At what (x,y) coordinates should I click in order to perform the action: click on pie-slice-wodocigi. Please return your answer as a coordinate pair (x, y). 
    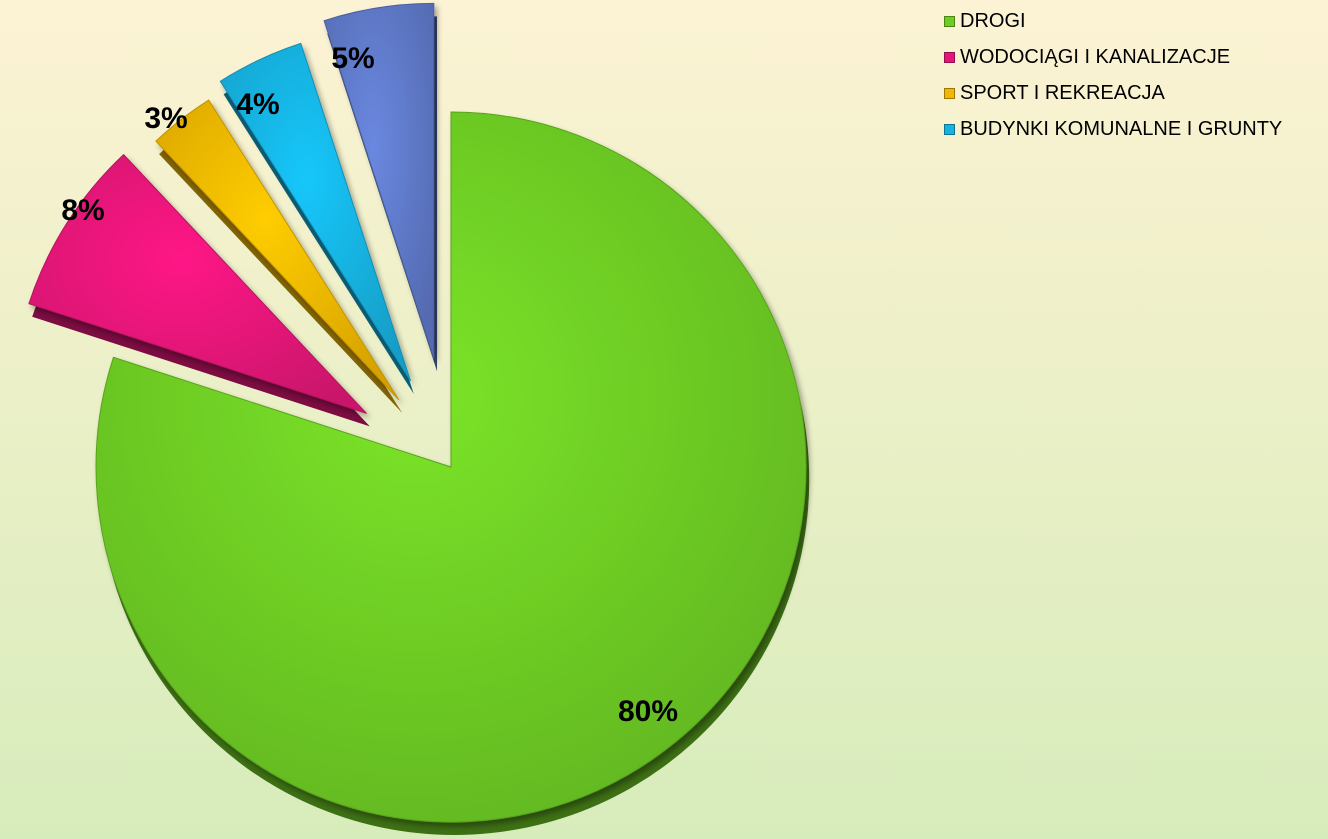
    Looking at the image, I should click on (197, 283).